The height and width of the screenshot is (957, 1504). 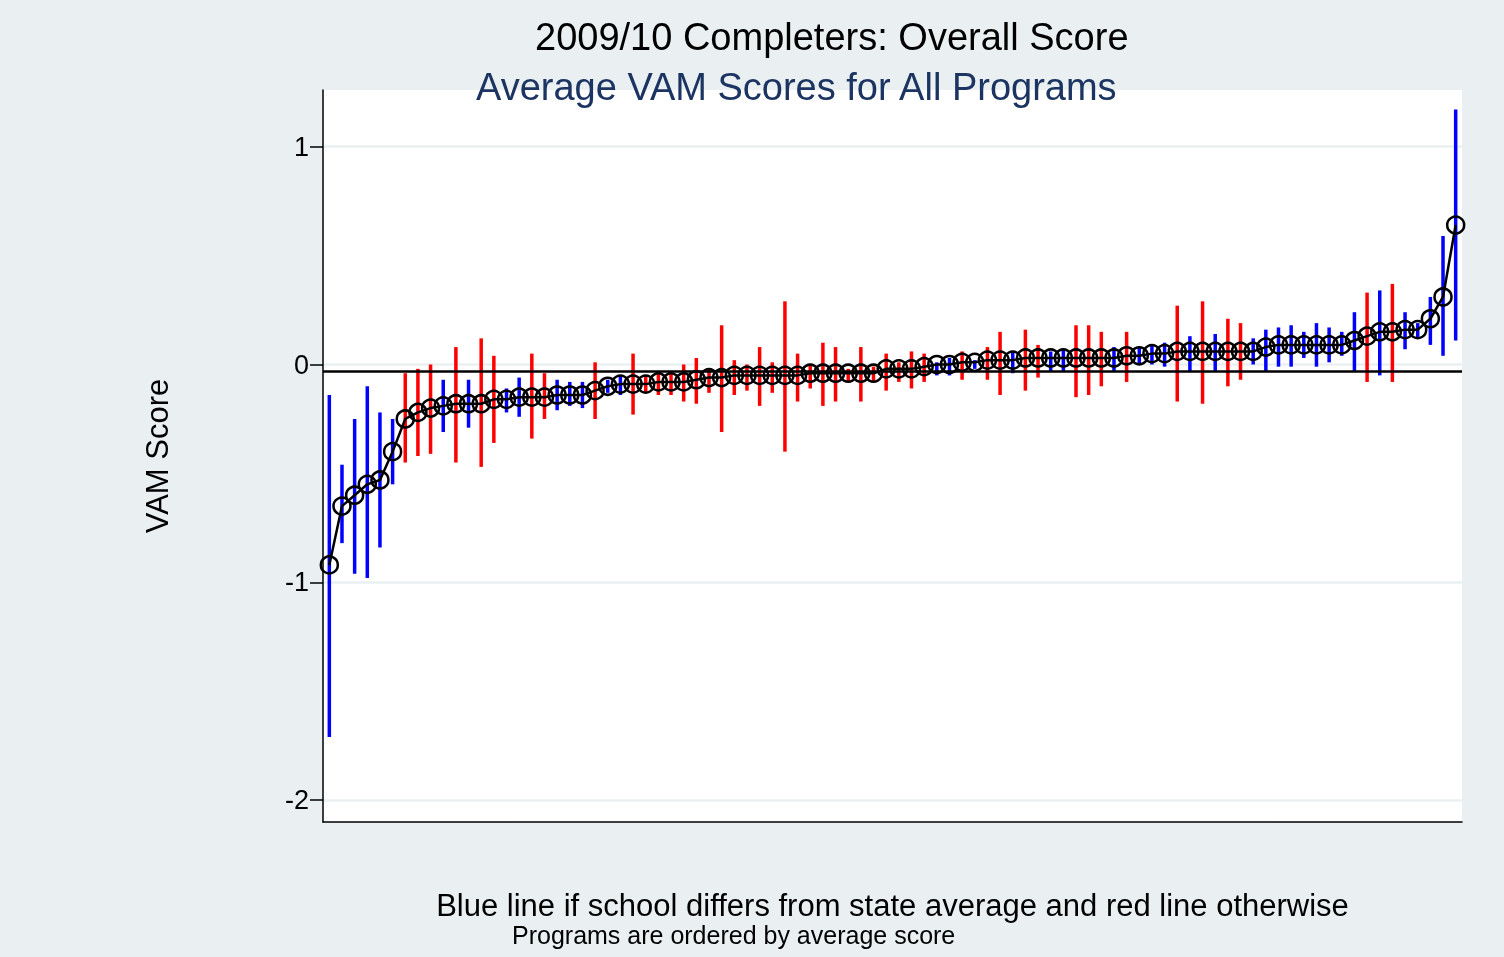 I want to click on y-tick-label: 0, so click(x=301, y=364).